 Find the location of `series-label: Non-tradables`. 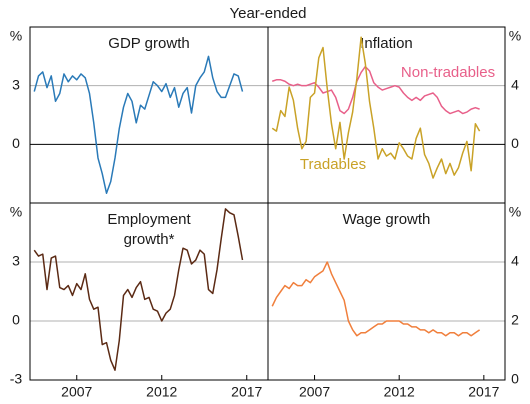

series-label: Non-tradables is located at coordinates (448, 72).